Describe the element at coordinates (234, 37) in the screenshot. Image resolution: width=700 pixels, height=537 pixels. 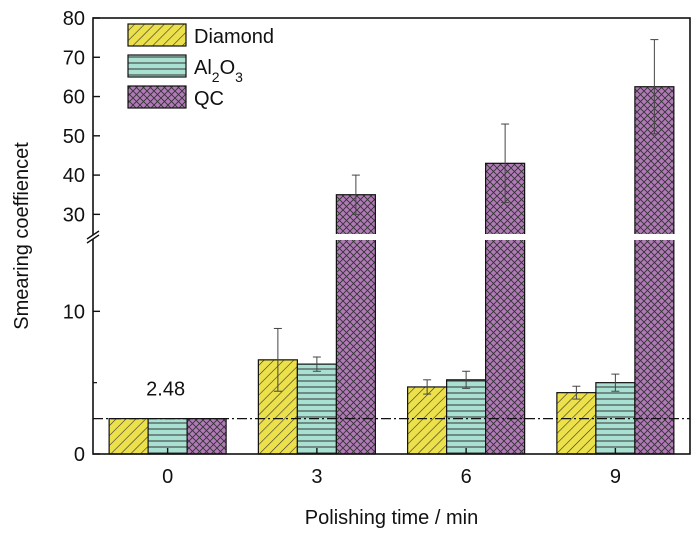
I see `legend-label-diamond: Diamond` at that location.